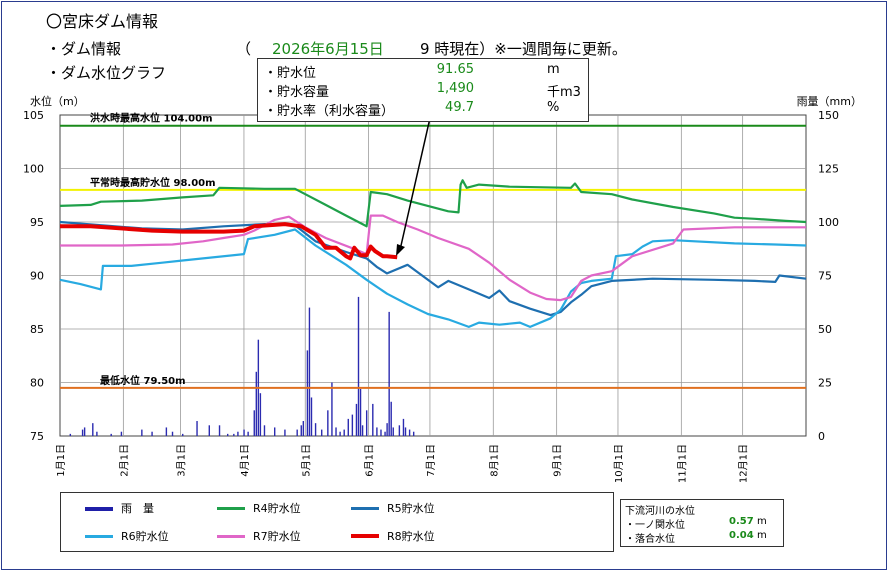 This screenshot has height=573, width=890. I want to click on x-tick-label: 12月1日, so click(744, 463).